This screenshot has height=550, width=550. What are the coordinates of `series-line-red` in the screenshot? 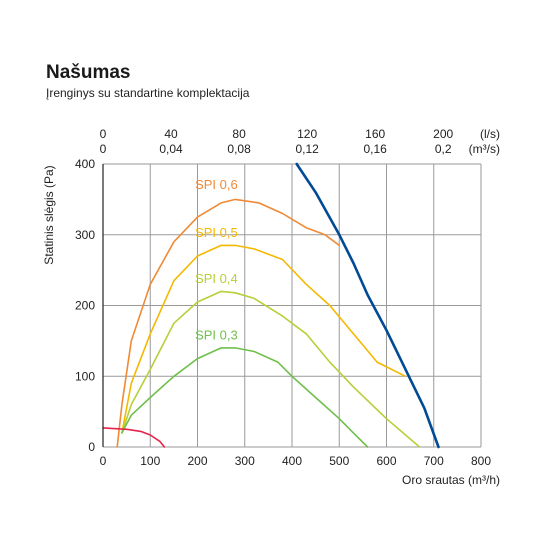 It's located at (134, 437).